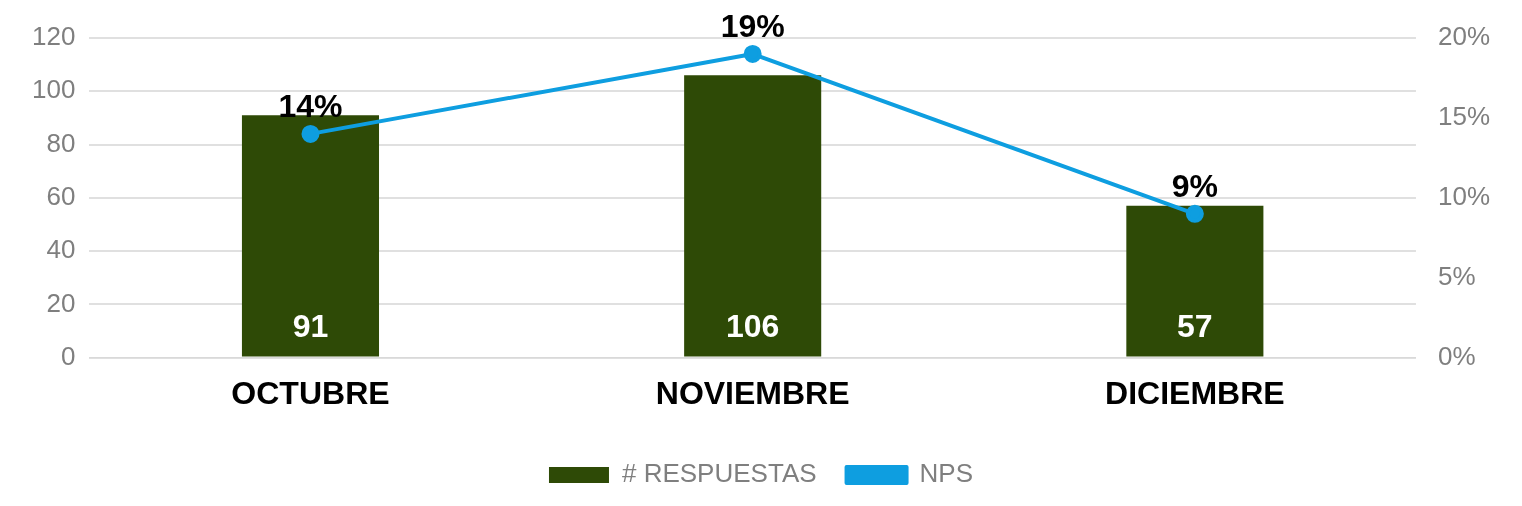 This screenshot has height=506, width=1522. I want to click on y2-tick-label: 0%, so click(1456, 355).